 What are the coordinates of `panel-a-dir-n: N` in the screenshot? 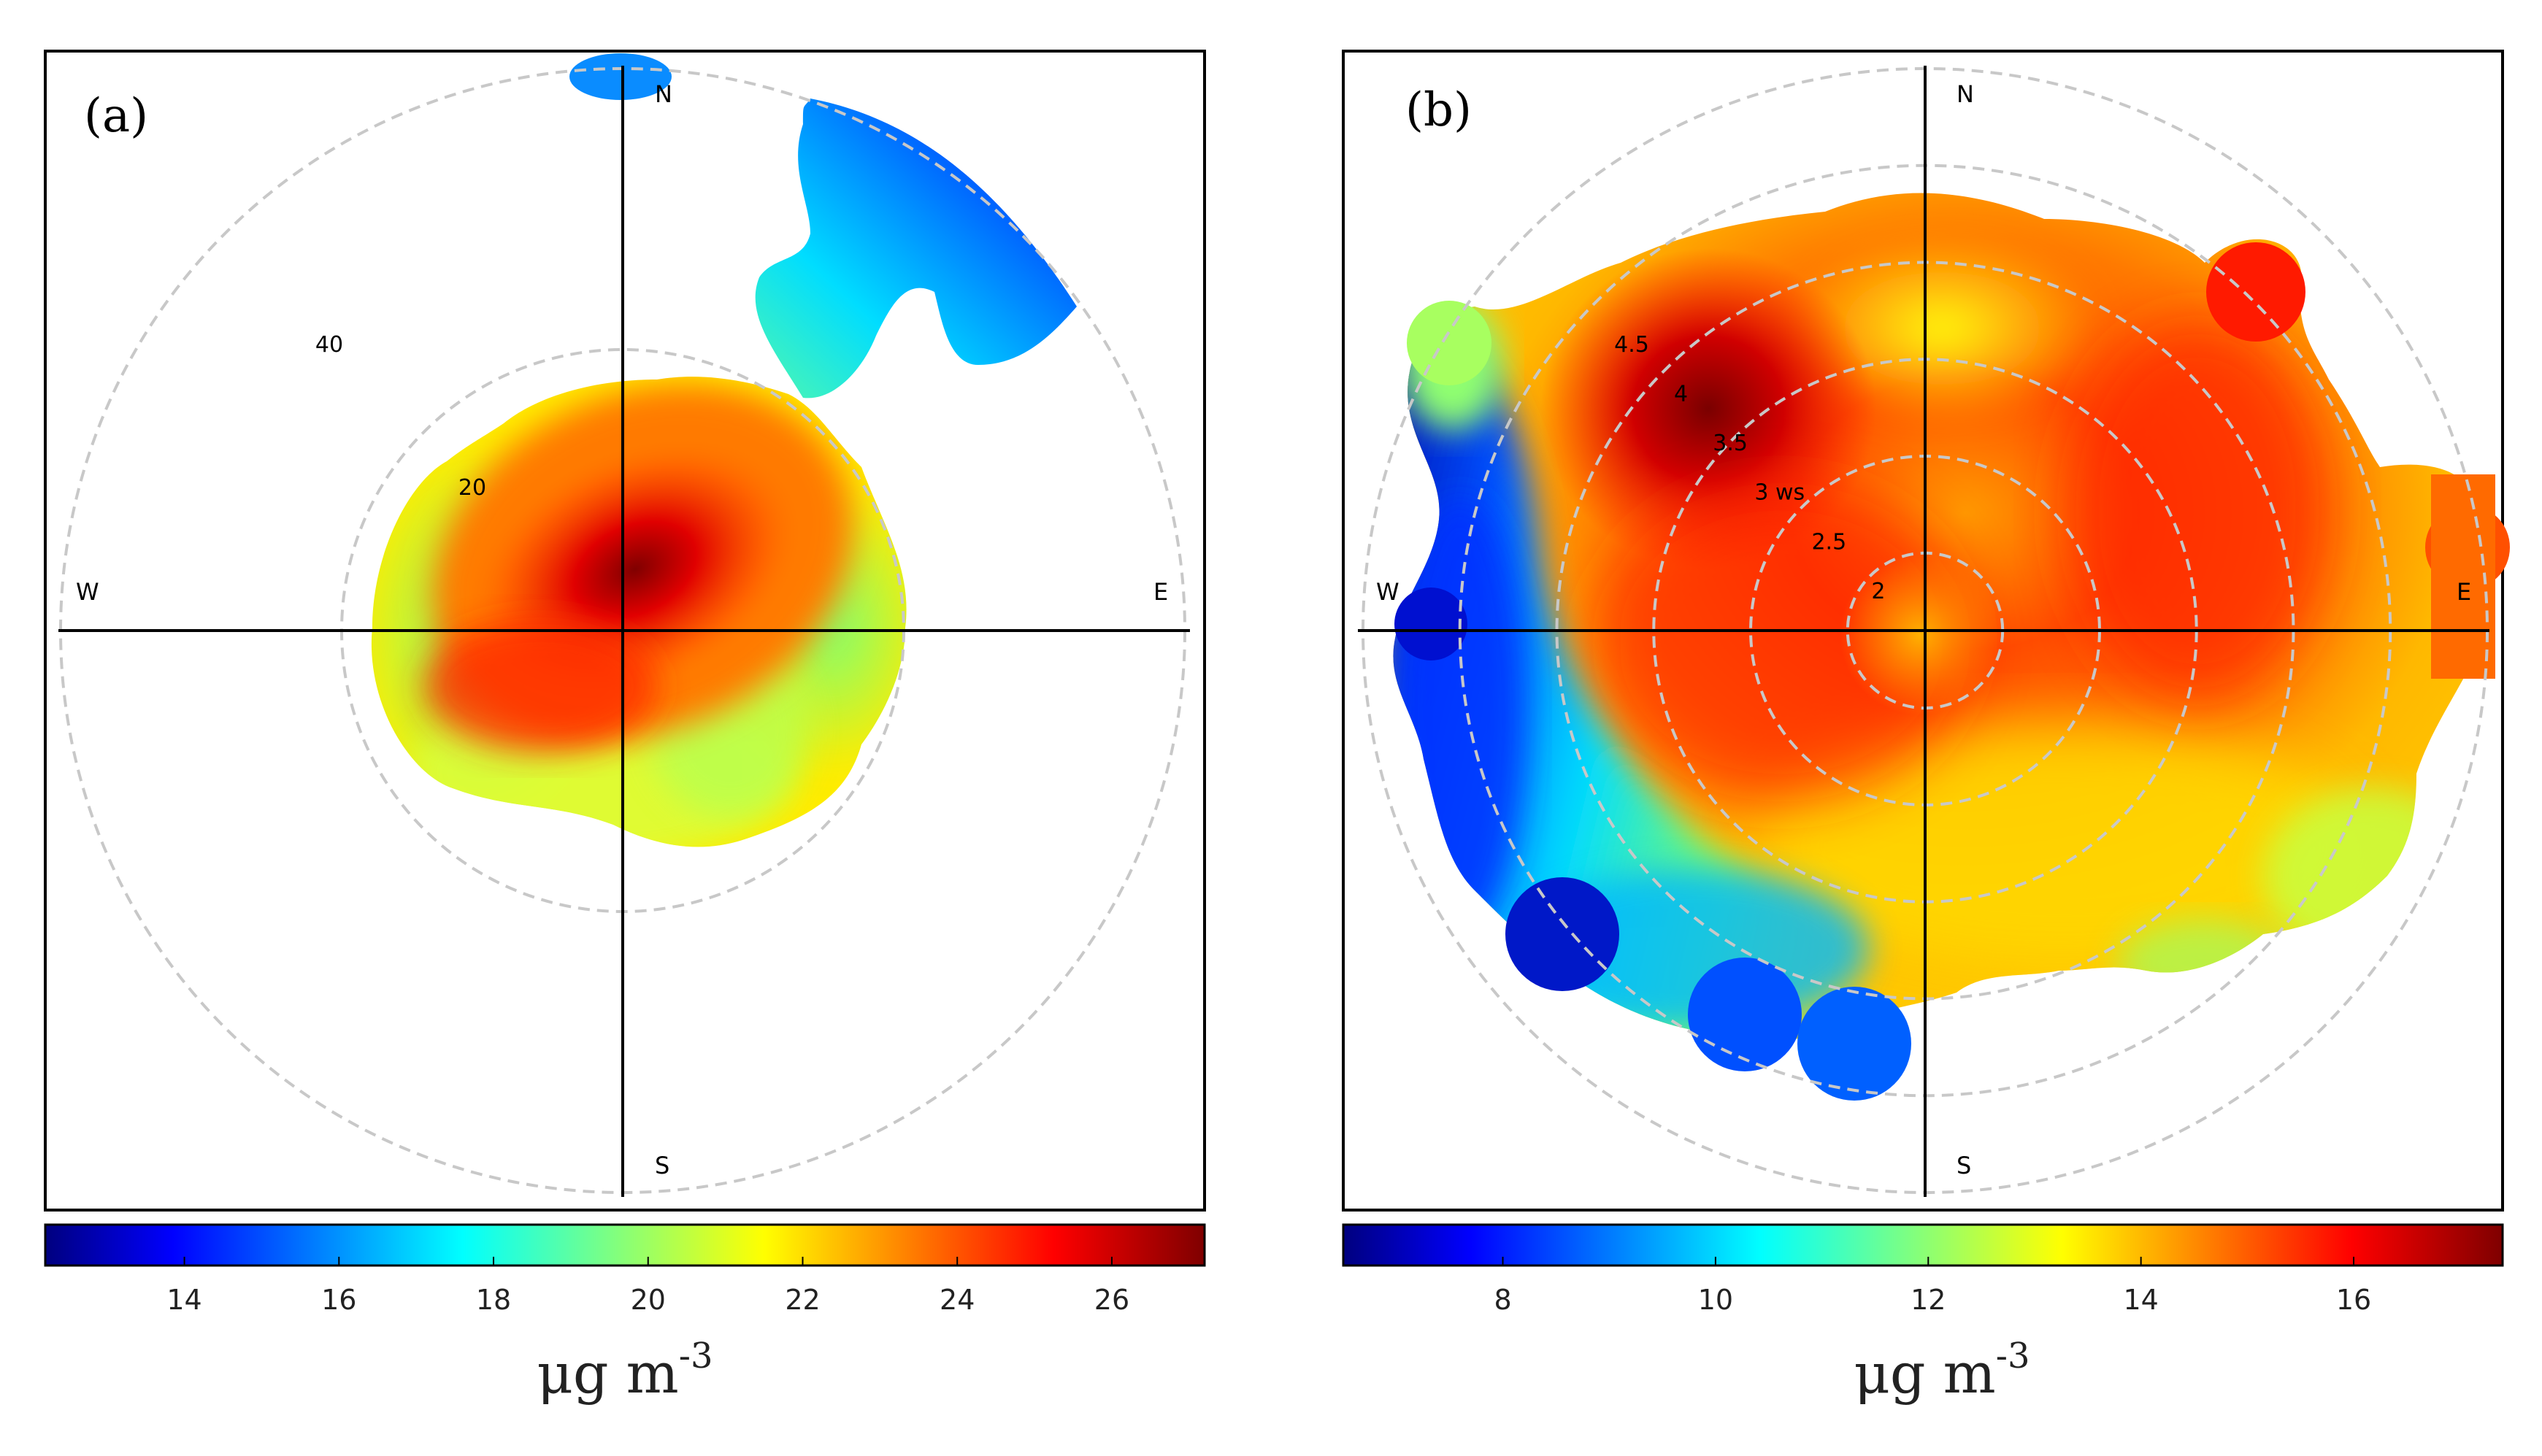 It's located at (663, 94).